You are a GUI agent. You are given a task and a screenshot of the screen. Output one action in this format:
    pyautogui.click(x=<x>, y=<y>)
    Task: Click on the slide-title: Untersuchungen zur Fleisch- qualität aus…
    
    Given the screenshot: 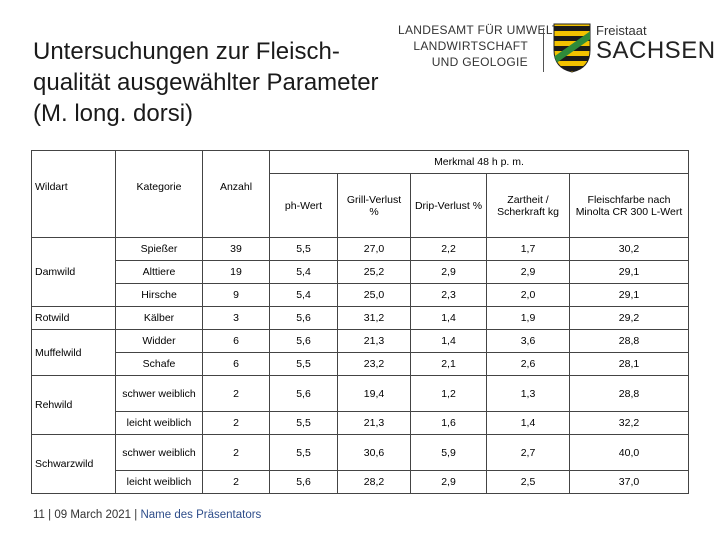 What is the action you would take?
    pyautogui.click(x=223, y=82)
    